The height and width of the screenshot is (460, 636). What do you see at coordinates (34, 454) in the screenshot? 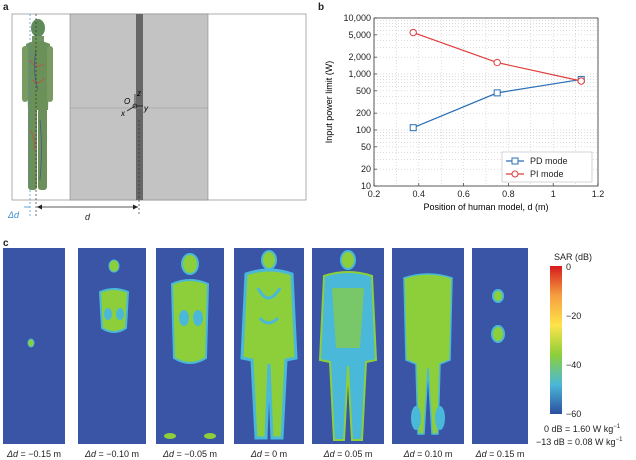
I see `caption-1: Δd = −0.15 m` at bounding box center [34, 454].